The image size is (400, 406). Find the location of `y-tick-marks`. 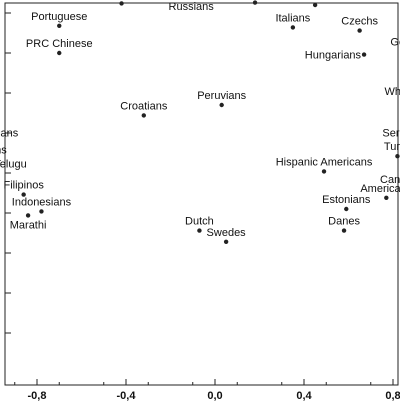

y-tick-marks is located at coordinates (8, 173).